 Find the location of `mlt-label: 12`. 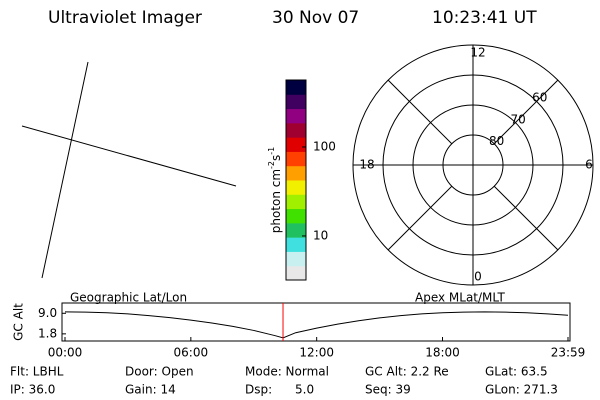

mlt-label: 12 is located at coordinates (477, 53).